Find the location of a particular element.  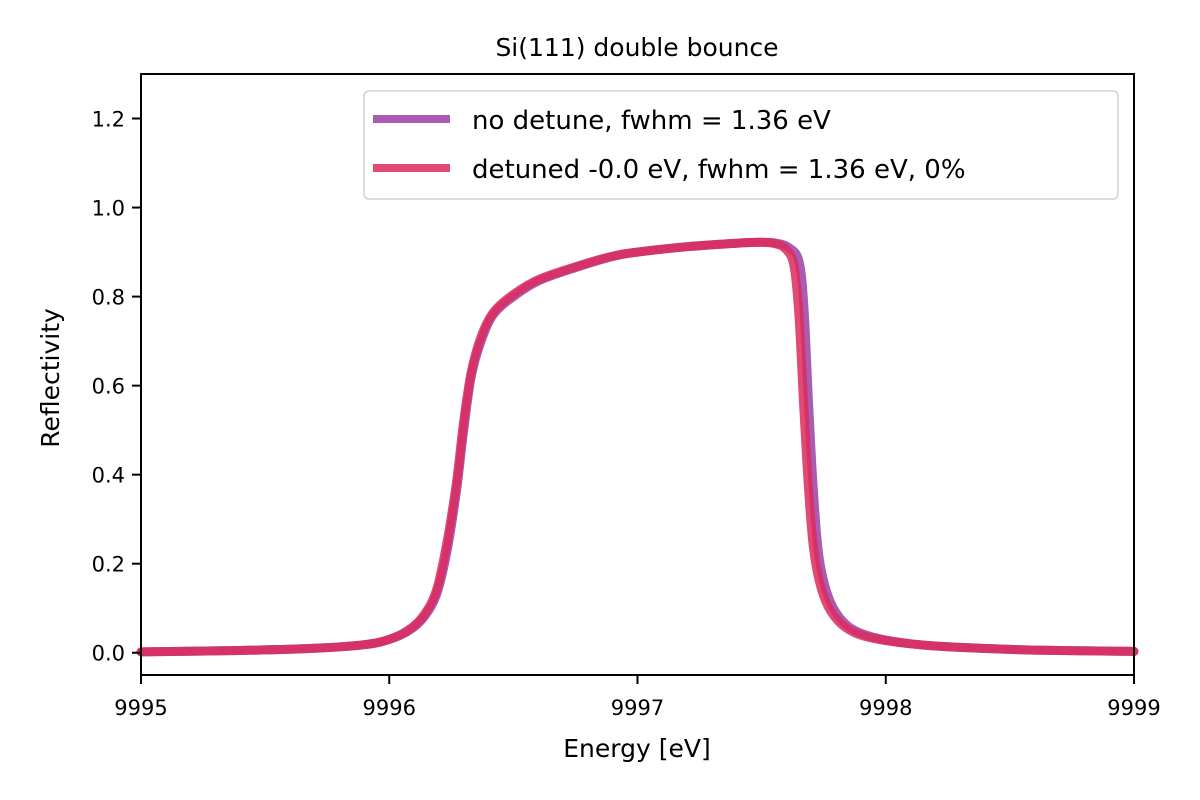

y-tick-label: 1.0 is located at coordinates (108, 209).